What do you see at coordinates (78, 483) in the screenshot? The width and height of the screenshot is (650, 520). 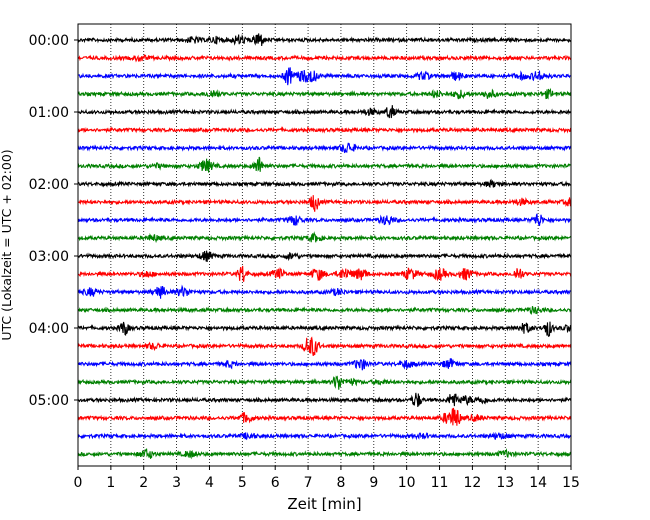 I see `x-tick-label: 0` at bounding box center [78, 483].